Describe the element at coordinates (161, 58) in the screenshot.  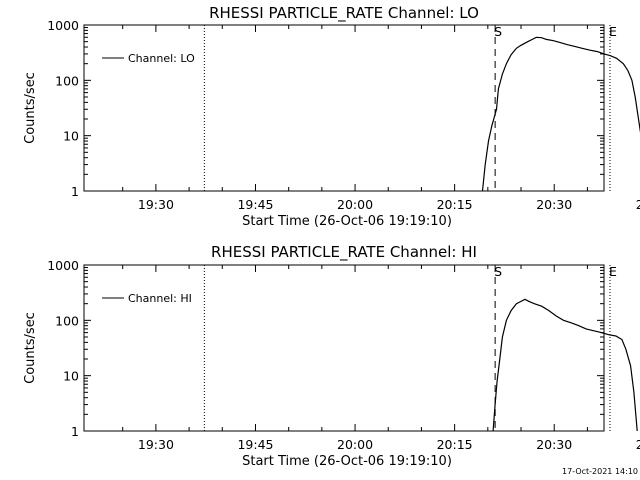
I see `legend-label: Channel: LO` at that location.